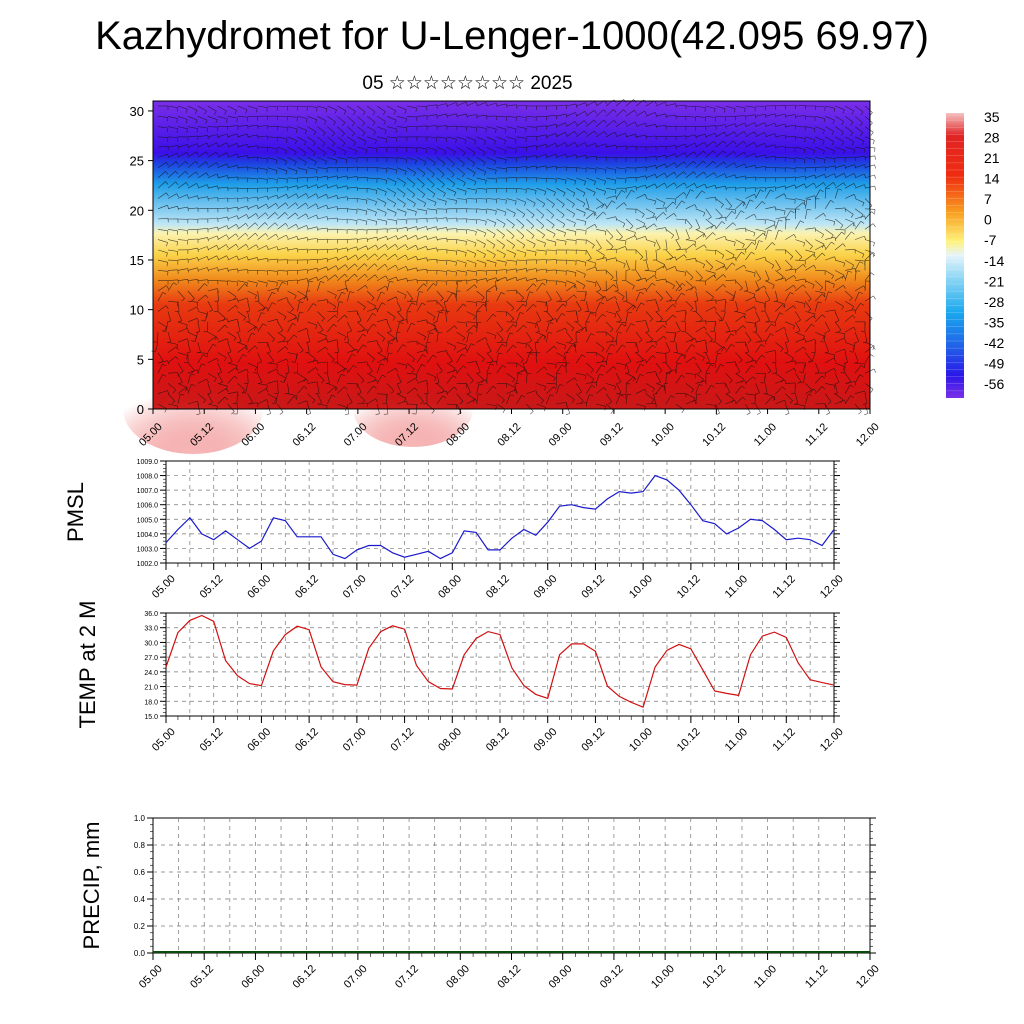 The height and width of the screenshot is (1024, 1024). What do you see at coordinates (450, 740) in the screenshot?
I see `temp-x-tick-label: 08.00` at bounding box center [450, 740].